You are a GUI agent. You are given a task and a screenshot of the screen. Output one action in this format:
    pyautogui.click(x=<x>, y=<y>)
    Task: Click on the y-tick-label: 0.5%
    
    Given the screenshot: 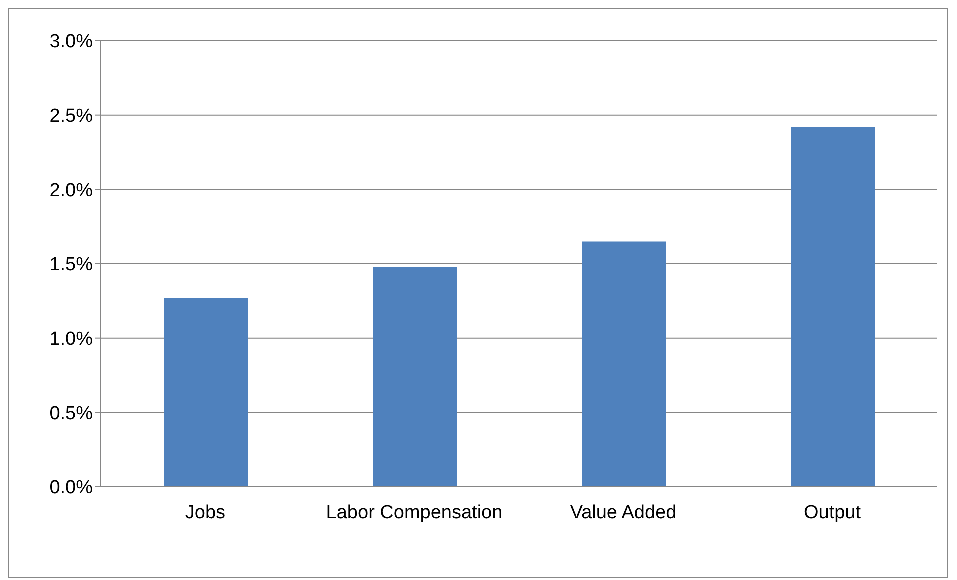 What is the action you would take?
    pyautogui.click(x=72, y=413)
    